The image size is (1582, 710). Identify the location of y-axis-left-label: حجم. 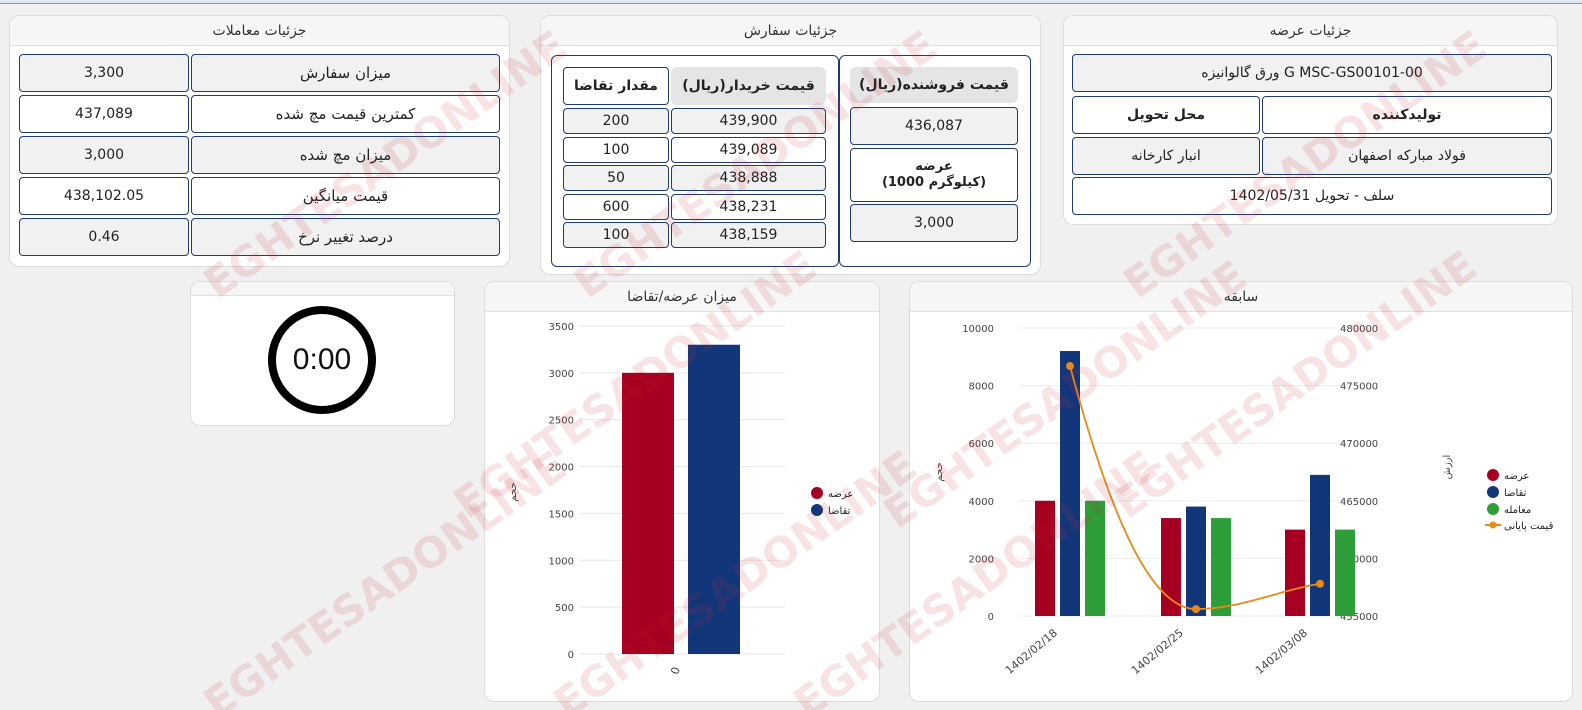
(939, 471).